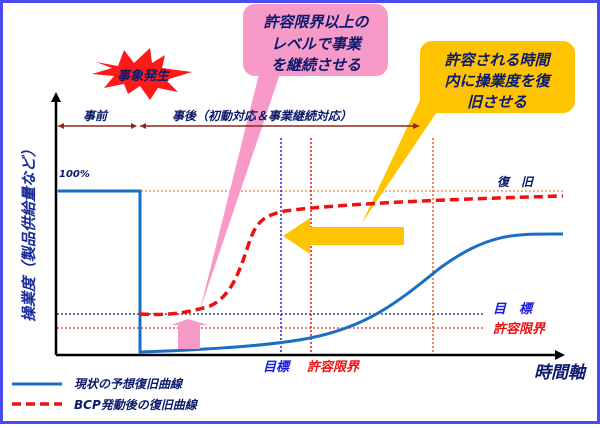 This screenshot has width=600, height=428. What do you see at coordinates (29, 232) in the screenshot?
I see `y-axis-label: 操業度（製品供給量など）` at bounding box center [29, 232].